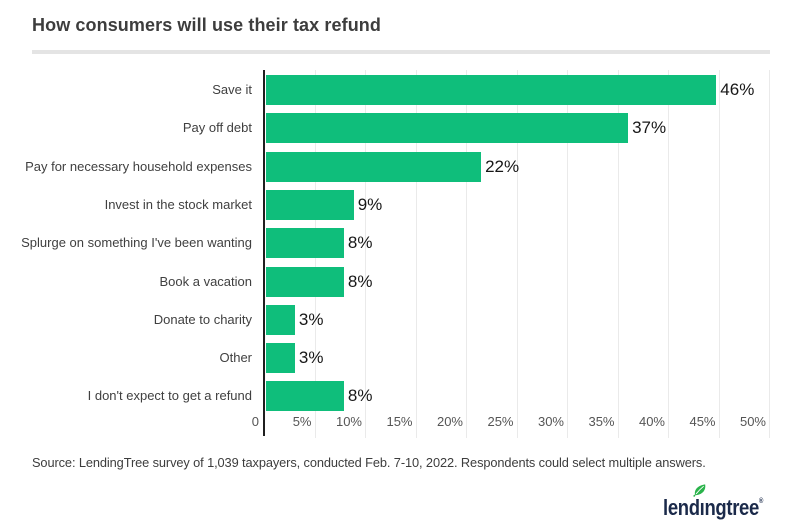  I want to click on tick-label: 5%, so click(302, 421).